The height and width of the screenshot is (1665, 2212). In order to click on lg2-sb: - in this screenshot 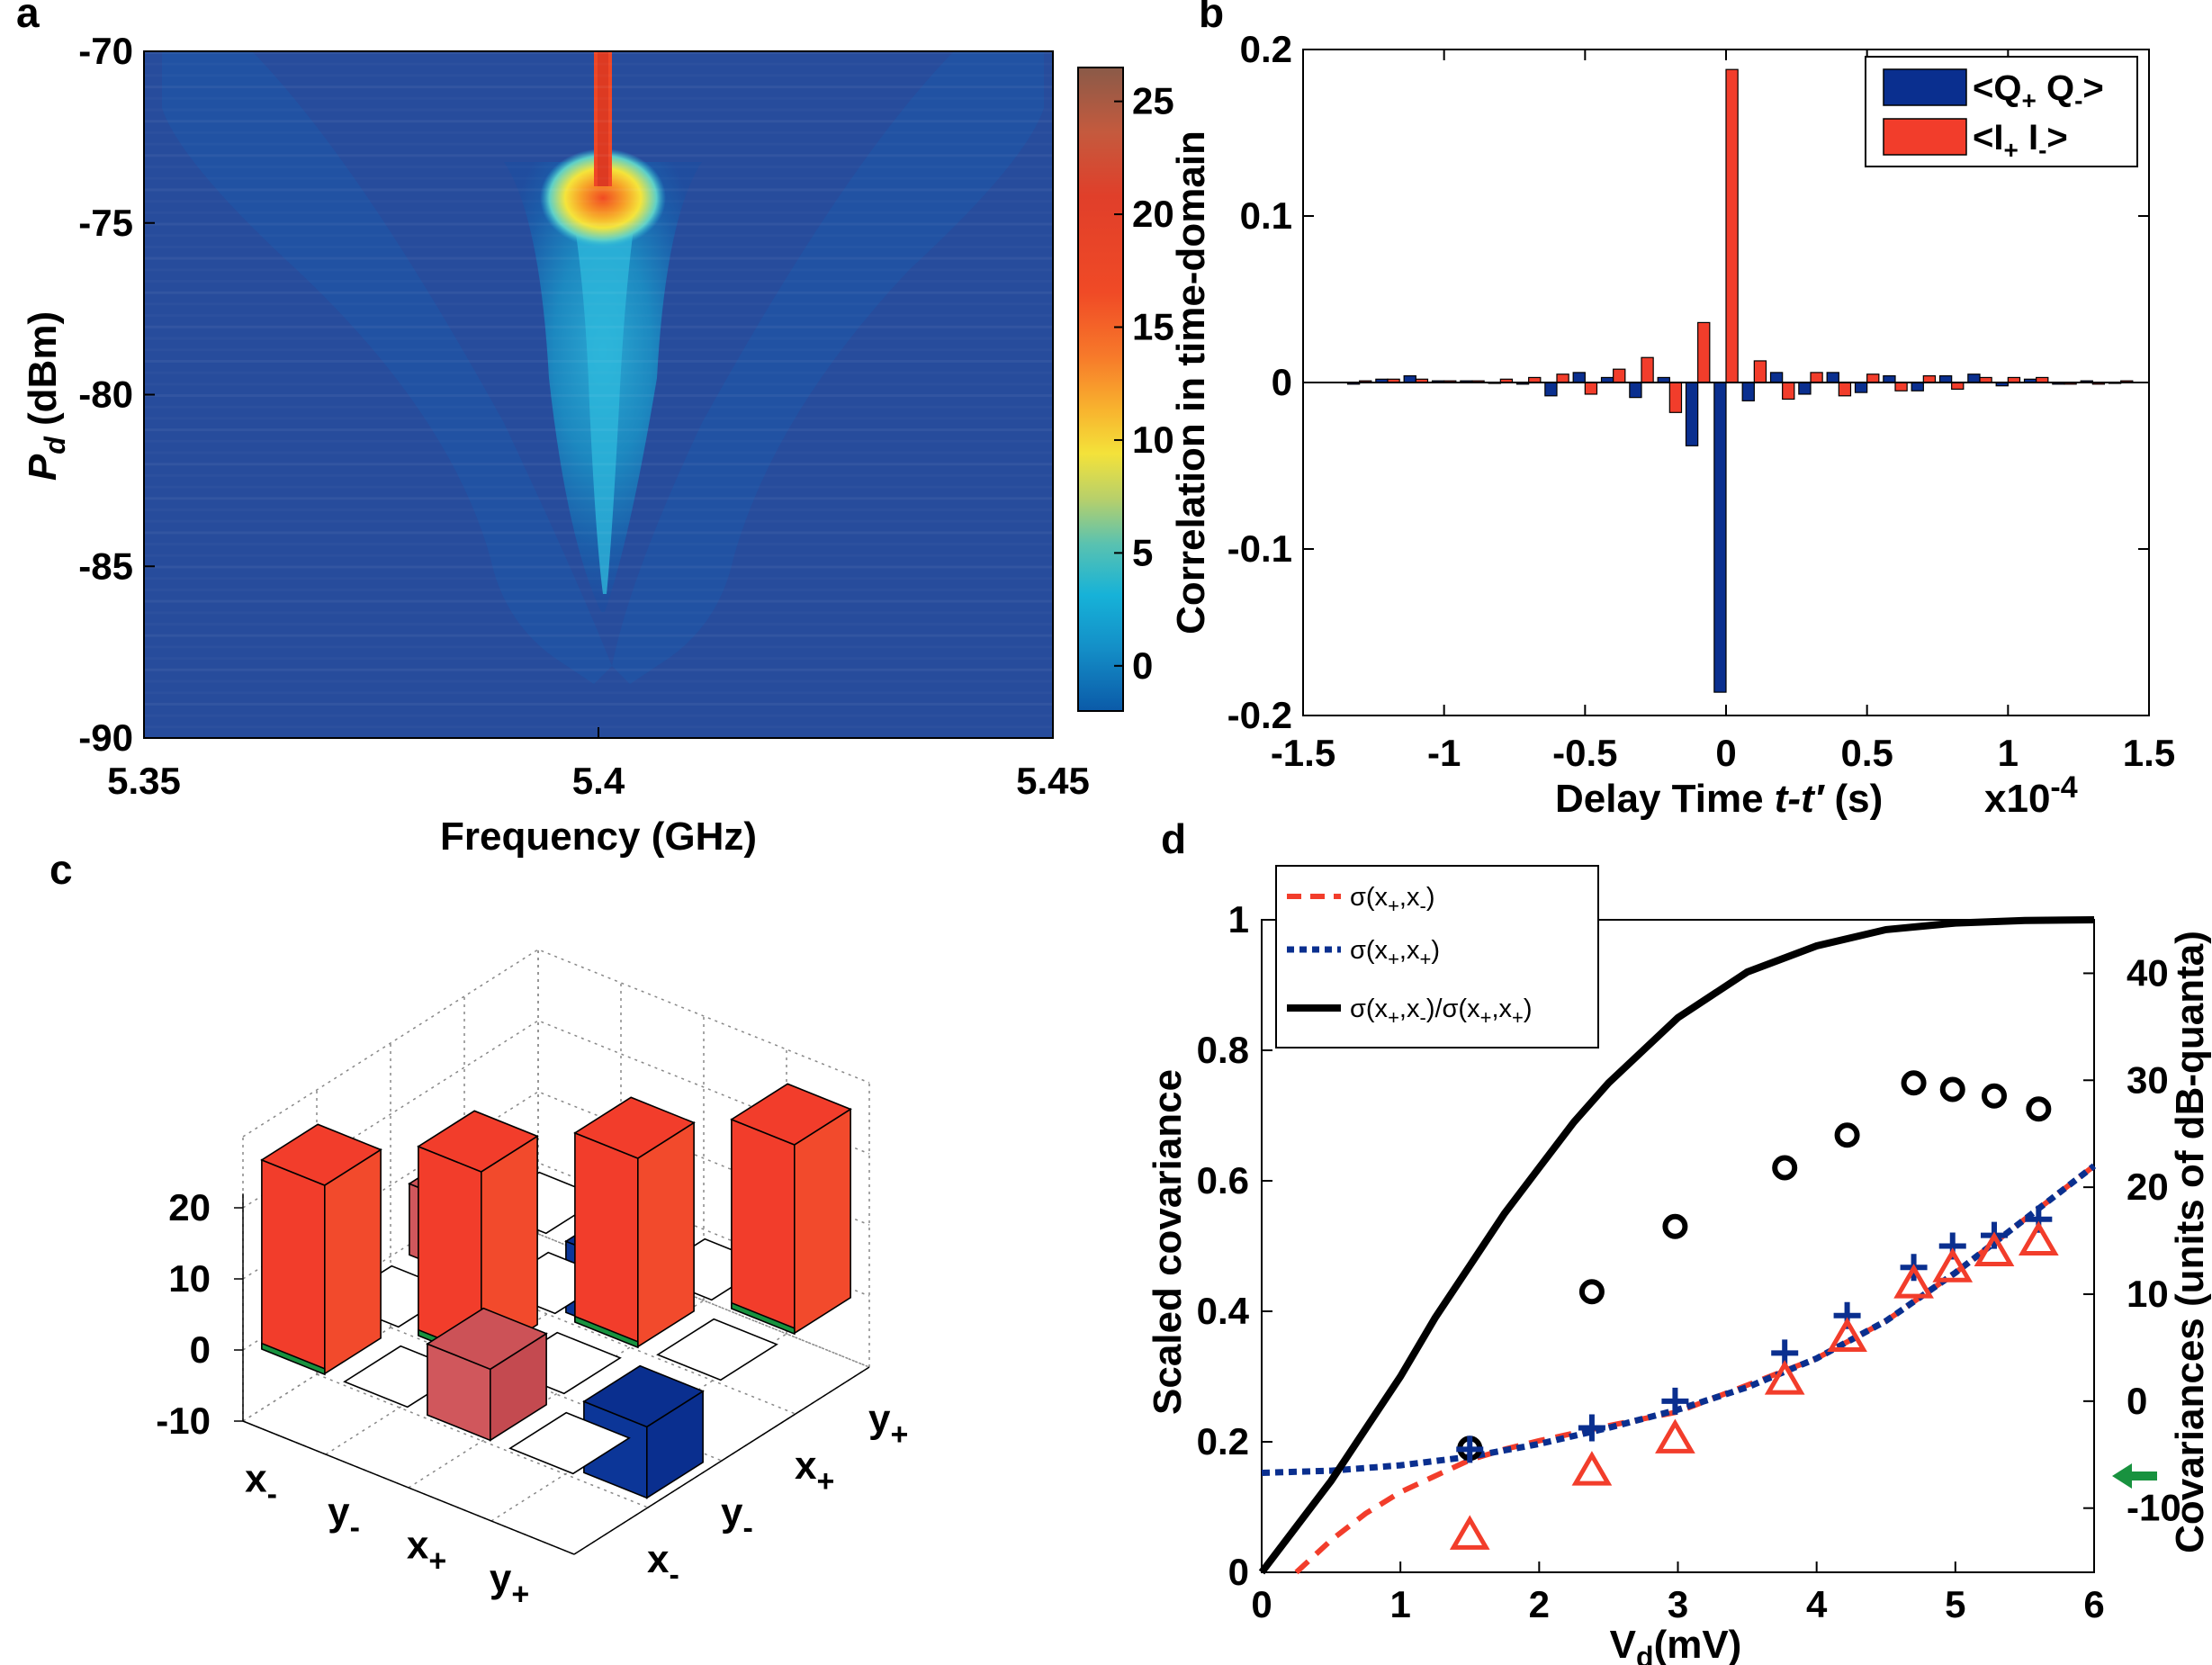, I will do `click(1422, 1018)`.